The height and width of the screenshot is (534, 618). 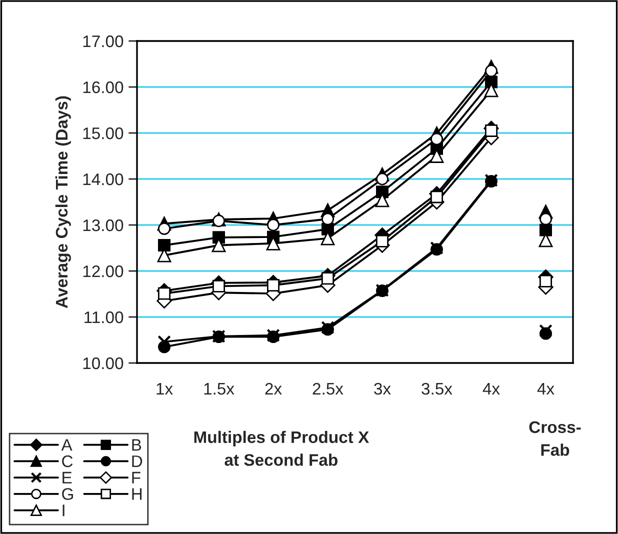 What do you see at coordinates (103, 363) in the screenshot?
I see `y-tick-label: 10.00` at bounding box center [103, 363].